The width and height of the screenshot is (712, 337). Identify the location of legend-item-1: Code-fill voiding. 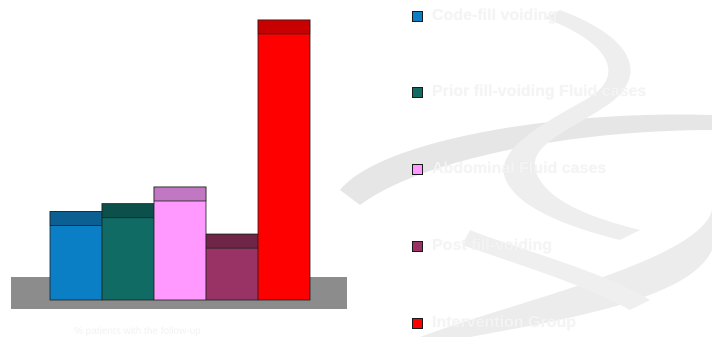
(484, 16).